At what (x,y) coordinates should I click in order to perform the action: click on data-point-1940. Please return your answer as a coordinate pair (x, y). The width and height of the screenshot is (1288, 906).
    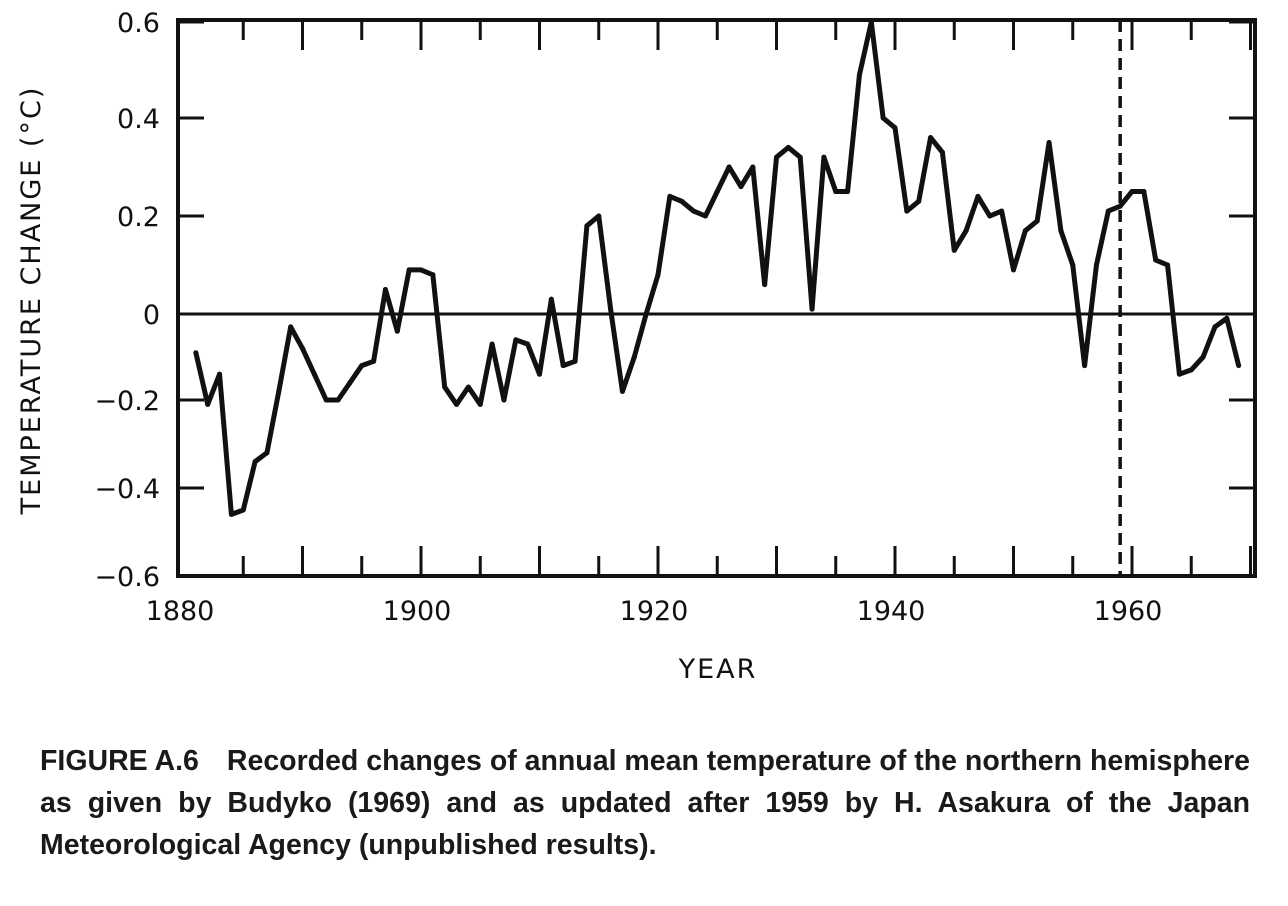
    Looking at the image, I should click on (895, 128).